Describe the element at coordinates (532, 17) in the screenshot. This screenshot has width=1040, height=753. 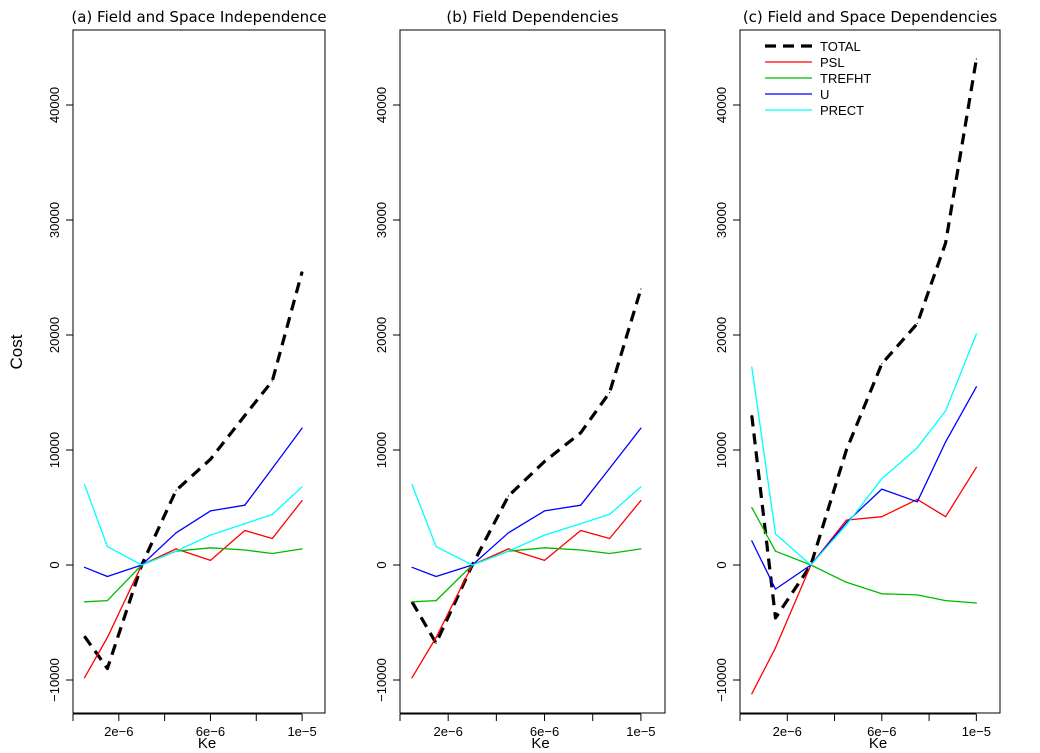
I see `chart-title: (b) Field Dependencies` at that location.